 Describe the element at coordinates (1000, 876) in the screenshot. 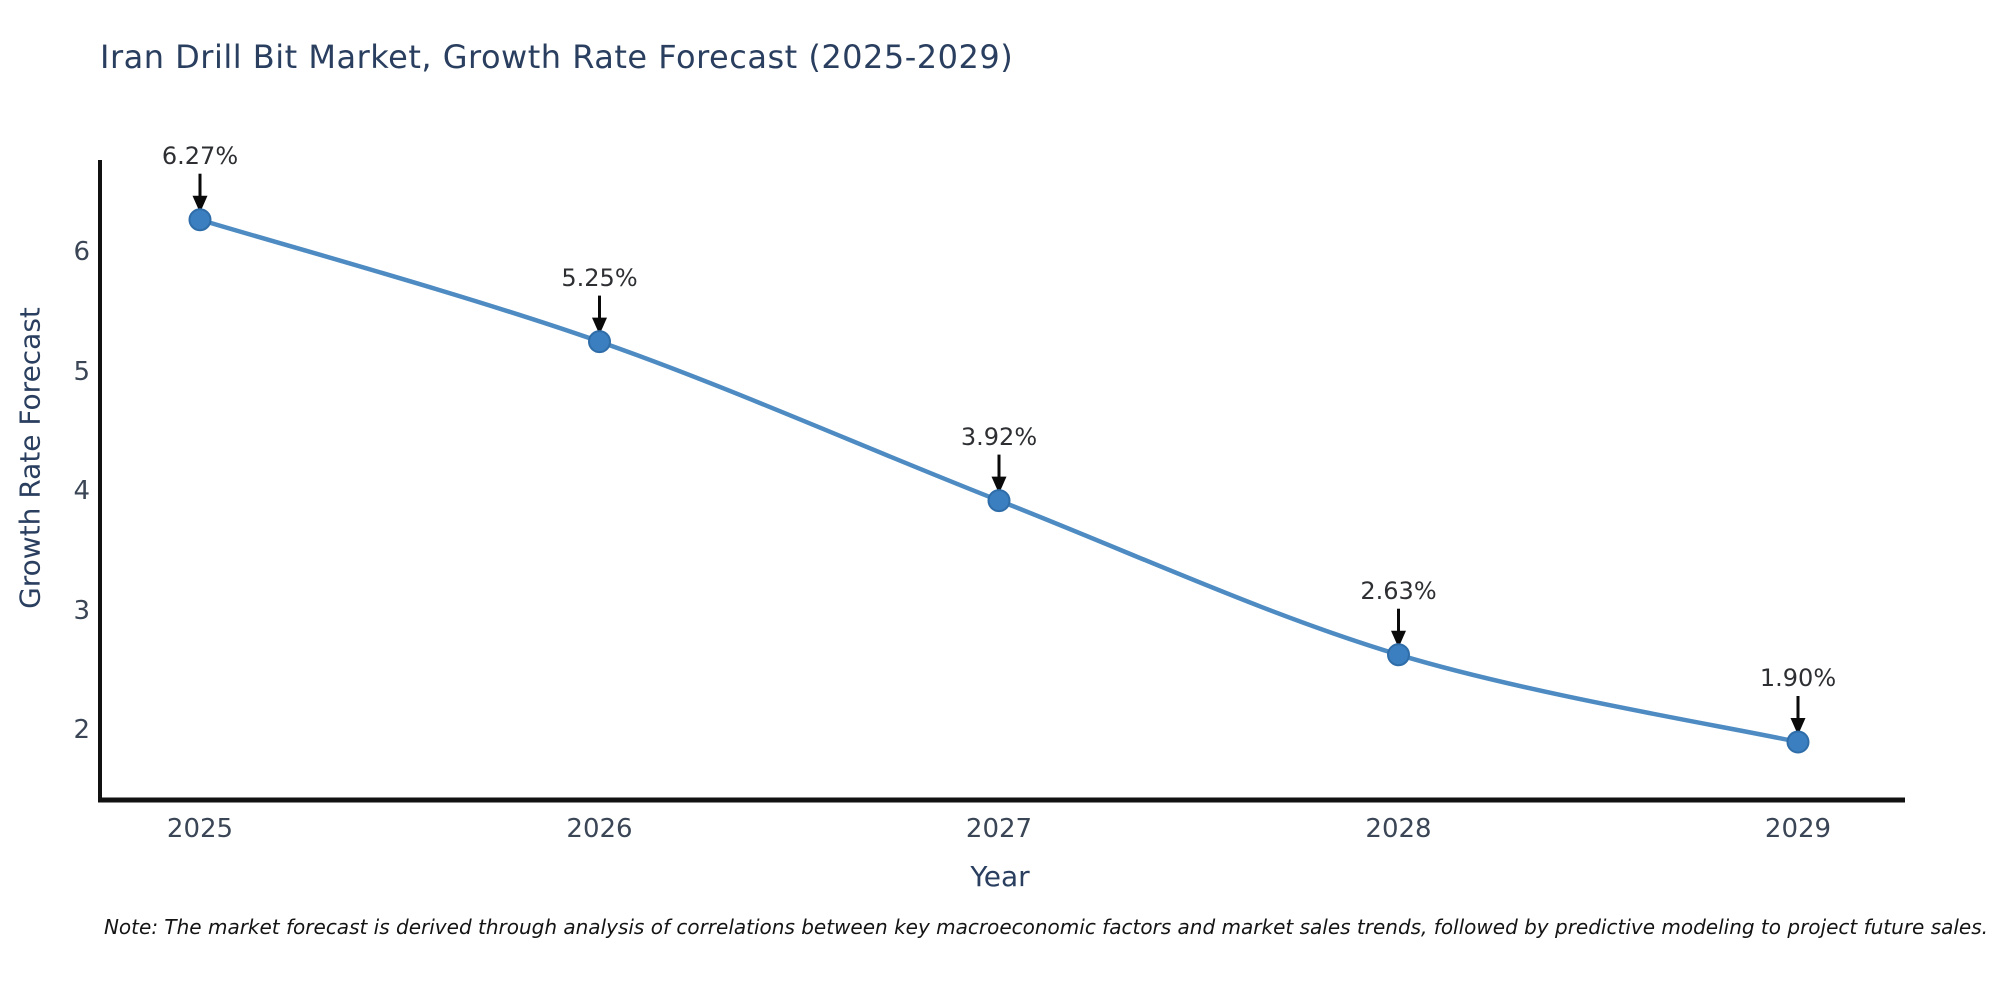

I see `x-axis-title: Year` at that location.